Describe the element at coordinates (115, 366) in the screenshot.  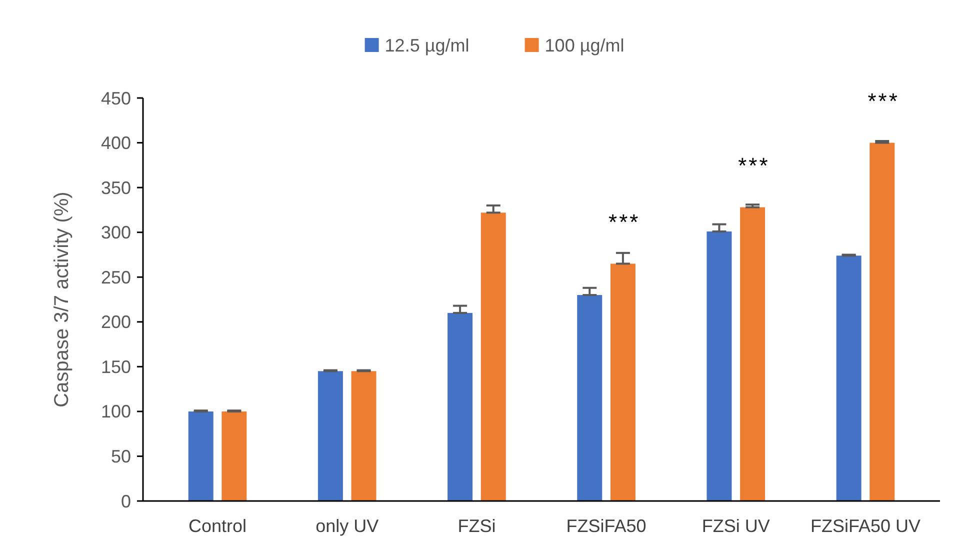
I see `y-tick-label: 150` at that location.